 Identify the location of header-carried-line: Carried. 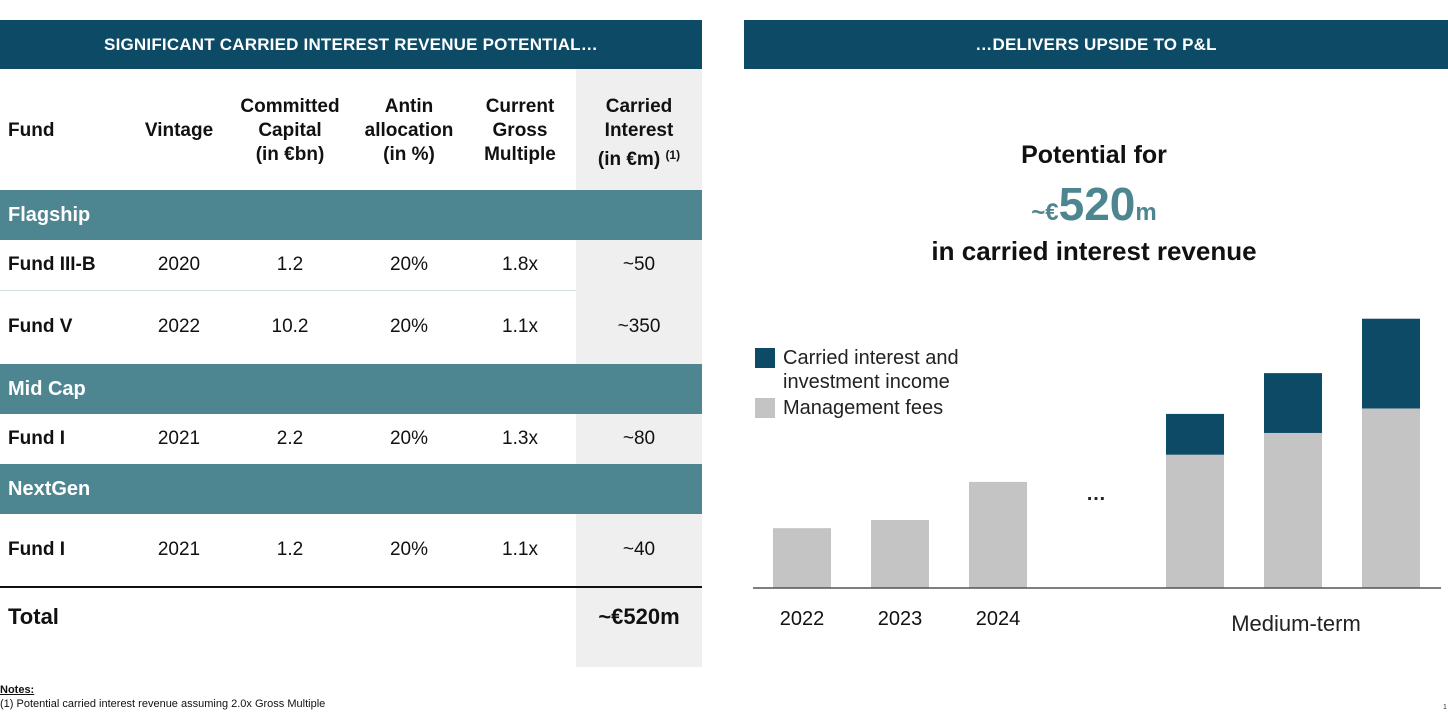
(639, 106).